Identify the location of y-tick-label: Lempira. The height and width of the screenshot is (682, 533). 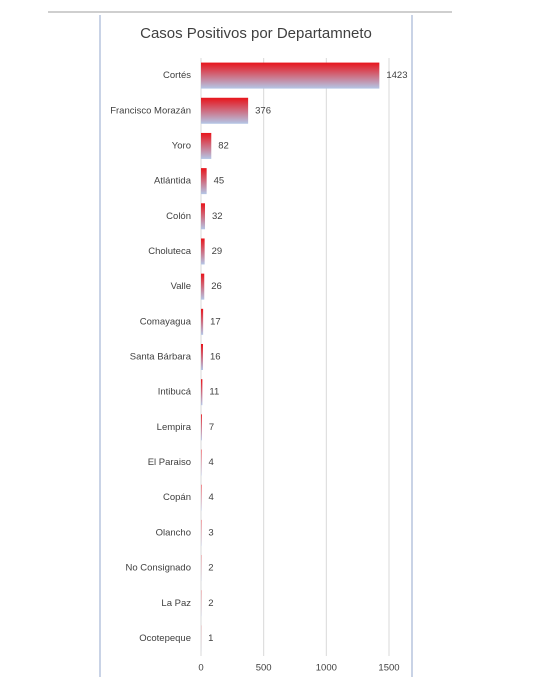
(174, 427).